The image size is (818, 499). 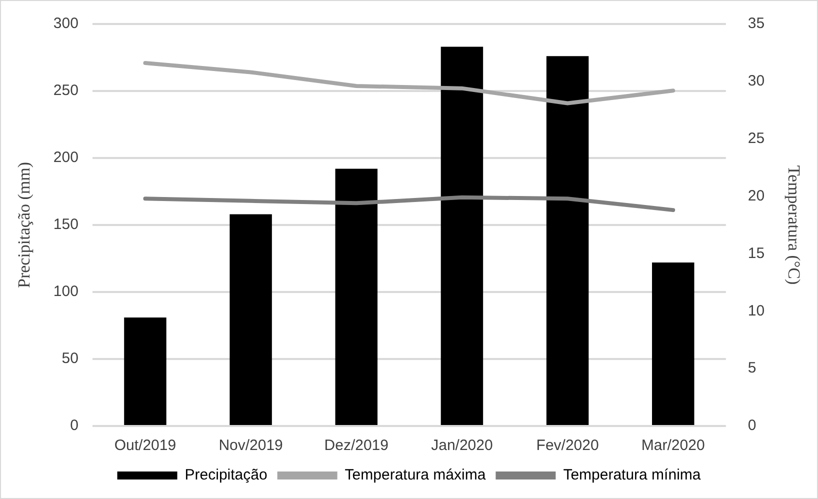 What do you see at coordinates (794, 225) in the screenshot?
I see `y2-axis-title: Temperatura (°C)` at bounding box center [794, 225].